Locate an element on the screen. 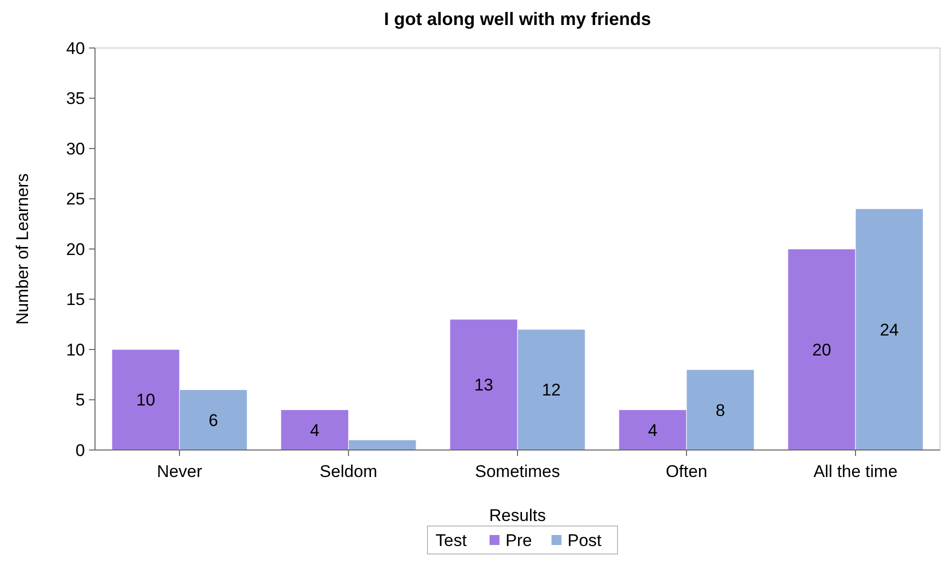 This screenshot has width=951, height=567. x-tick-label: Never is located at coordinates (179, 471).